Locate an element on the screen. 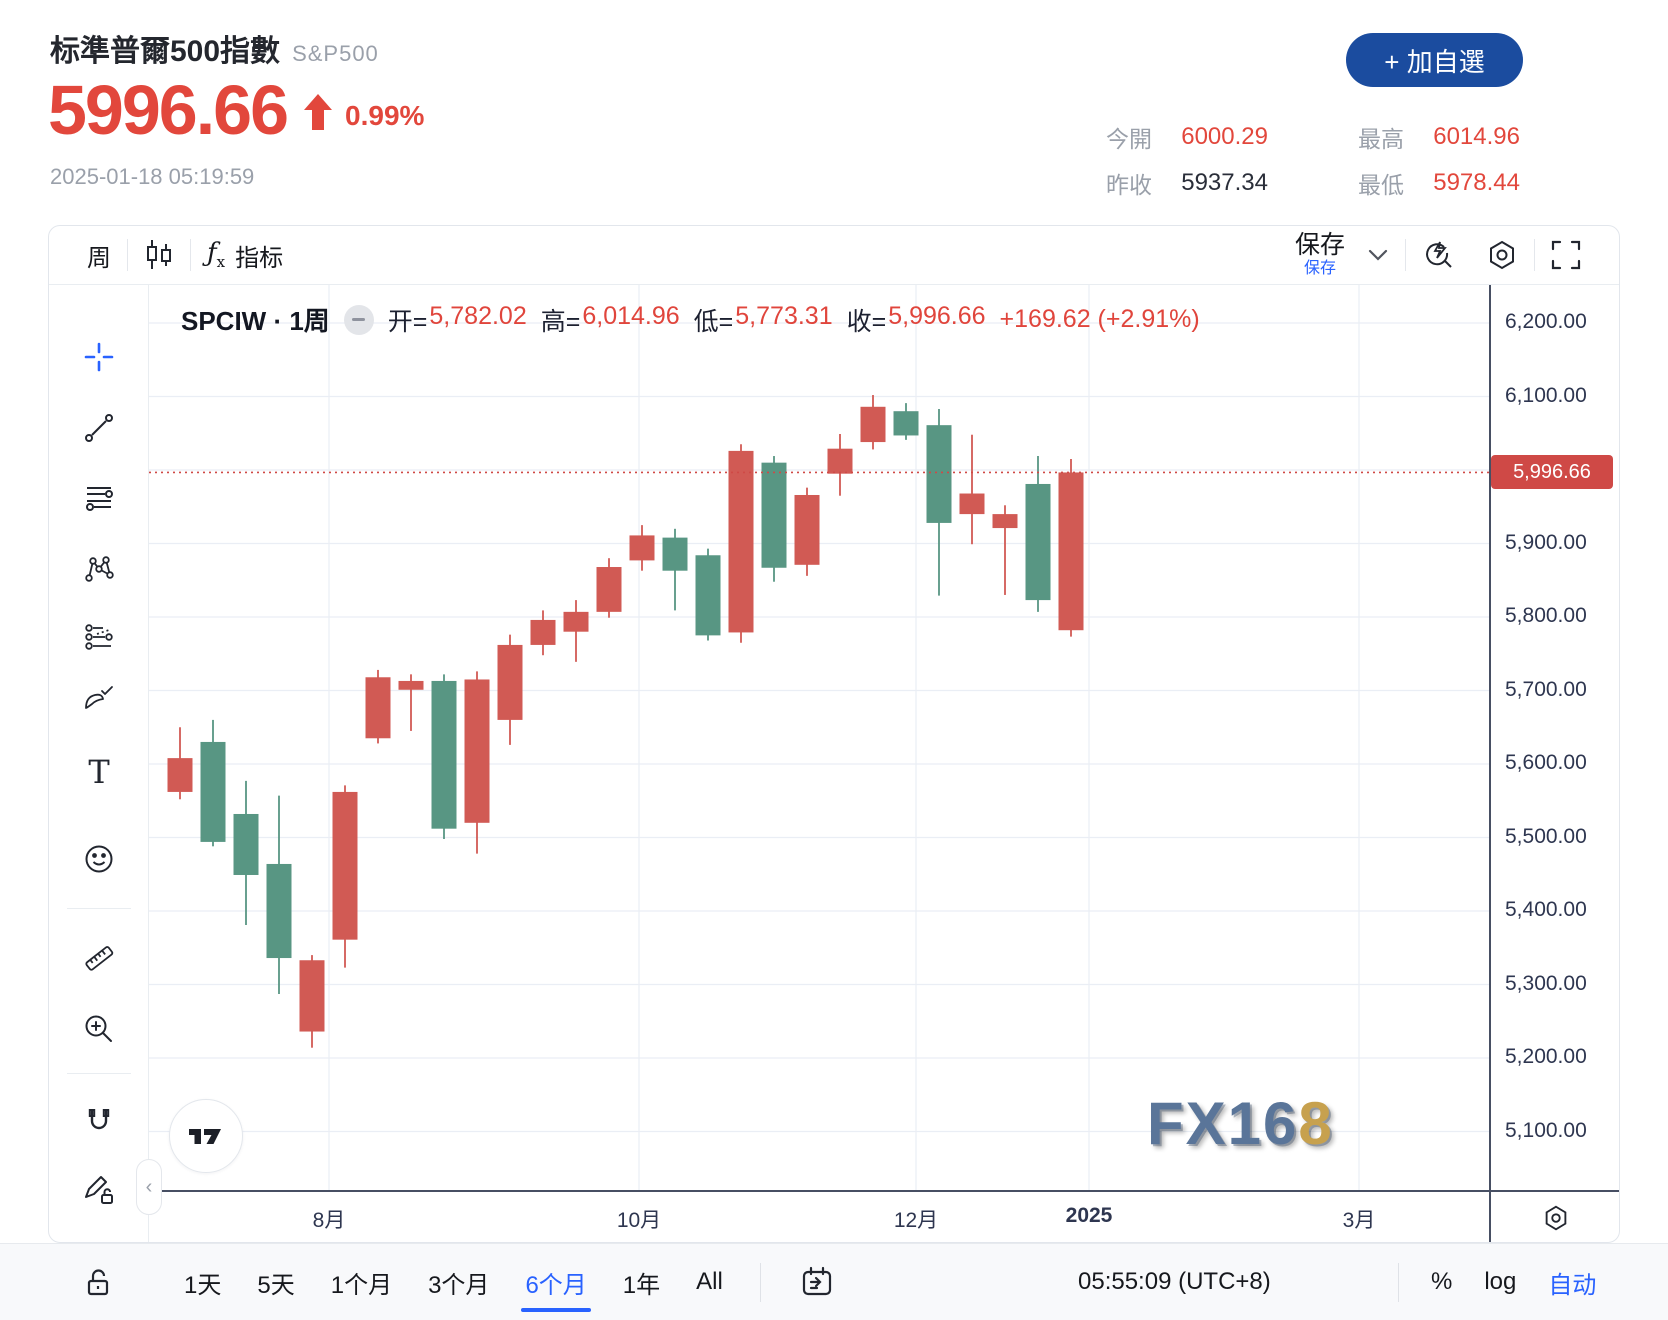 This screenshot has height=1320, width=1668. scale-options: % log 自动 is located at coordinates (1497, 1282).